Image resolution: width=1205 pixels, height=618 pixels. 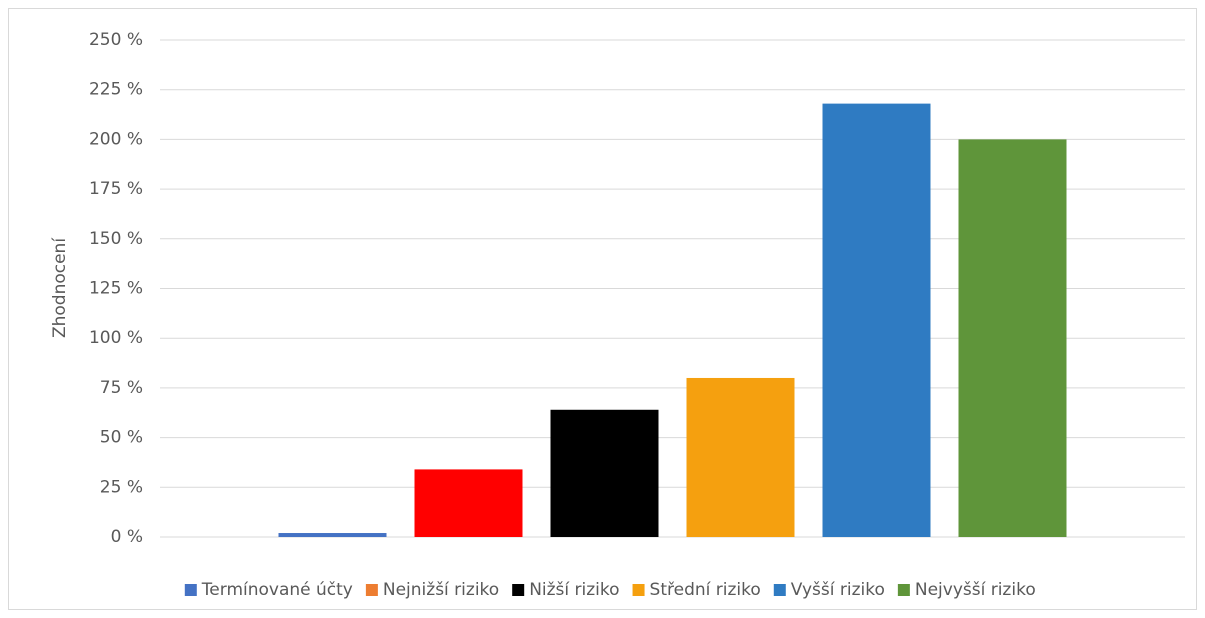 What do you see at coordinates (127, 537) in the screenshot?
I see `y-tick-label: 0 %` at bounding box center [127, 537].